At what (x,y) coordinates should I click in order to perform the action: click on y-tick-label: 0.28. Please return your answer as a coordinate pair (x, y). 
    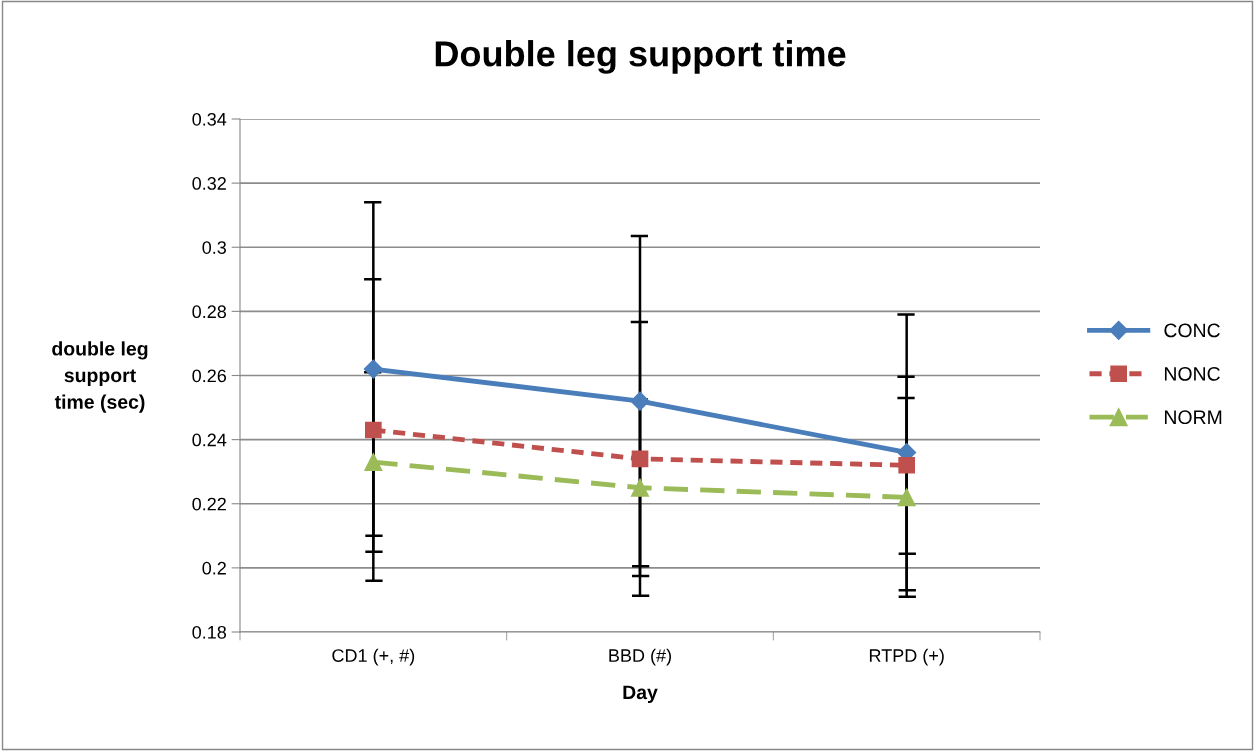
    Looking at the image, I should click on (209, 312).